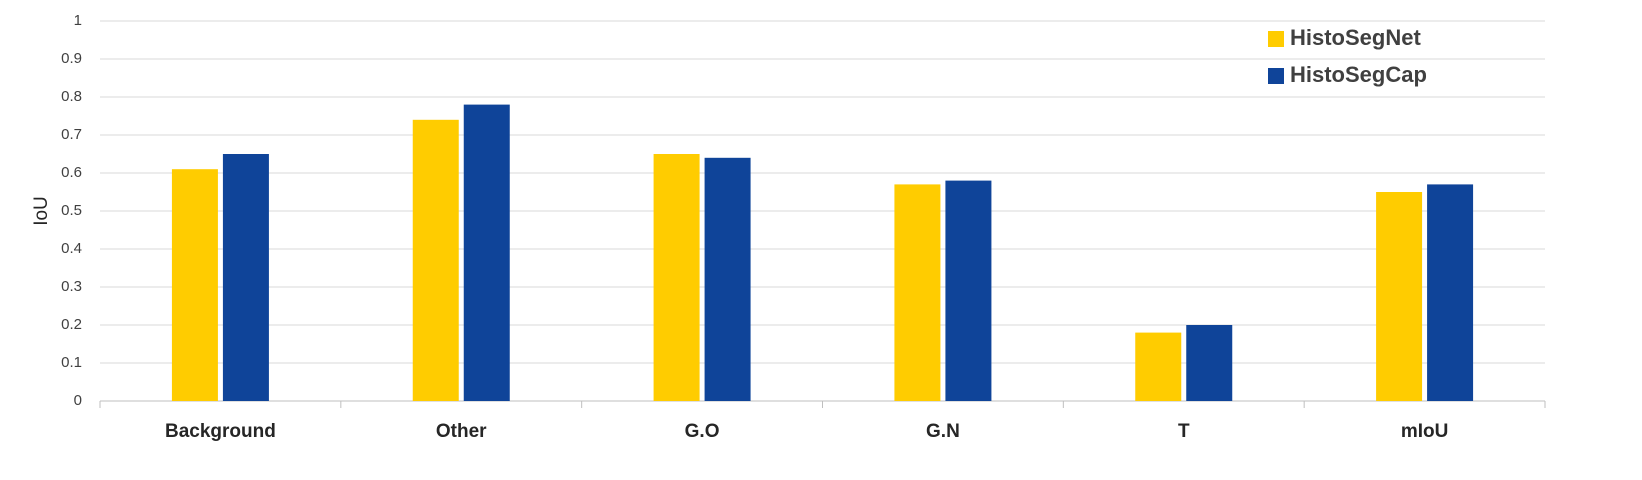  What do you see at coordinates (71, 96) in the screenshot?
I see `y-tick-label: 0.8` at bounding box center [71, 96].